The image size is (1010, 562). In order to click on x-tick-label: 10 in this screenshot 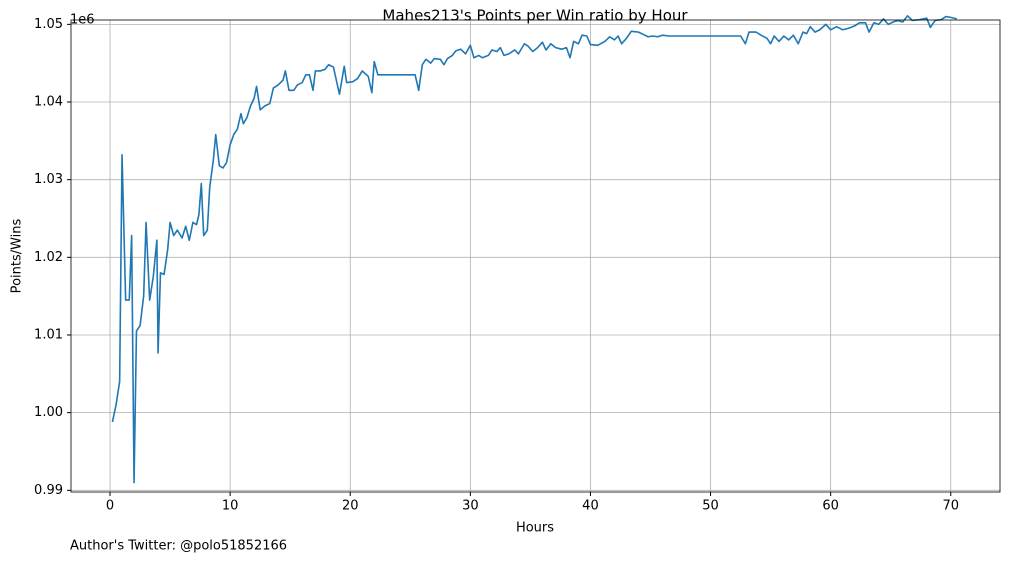, I will do `click(230, 506)`.